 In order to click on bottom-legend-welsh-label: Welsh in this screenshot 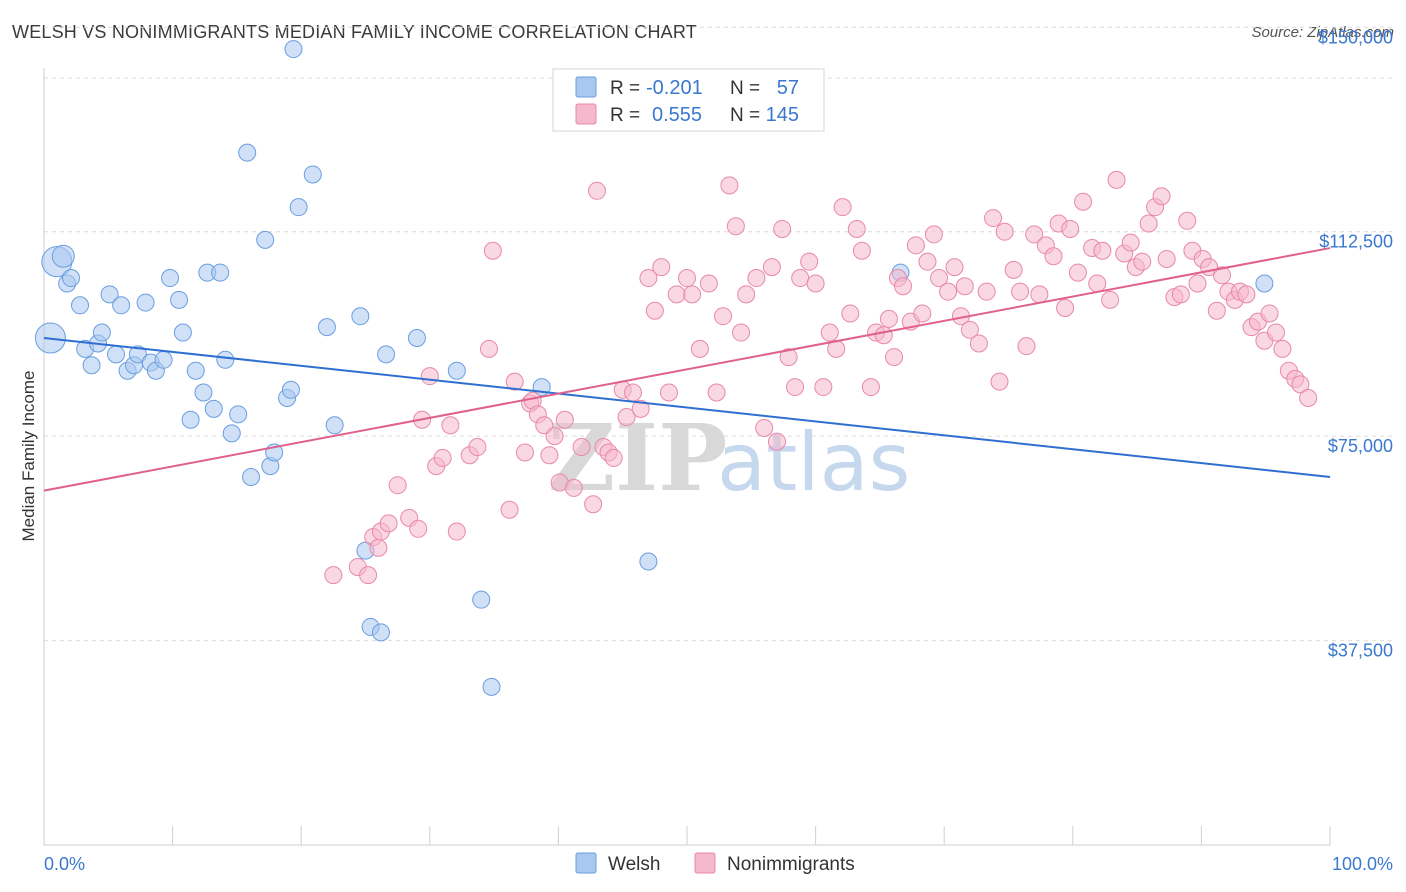, I will do `click(634, 864)`.